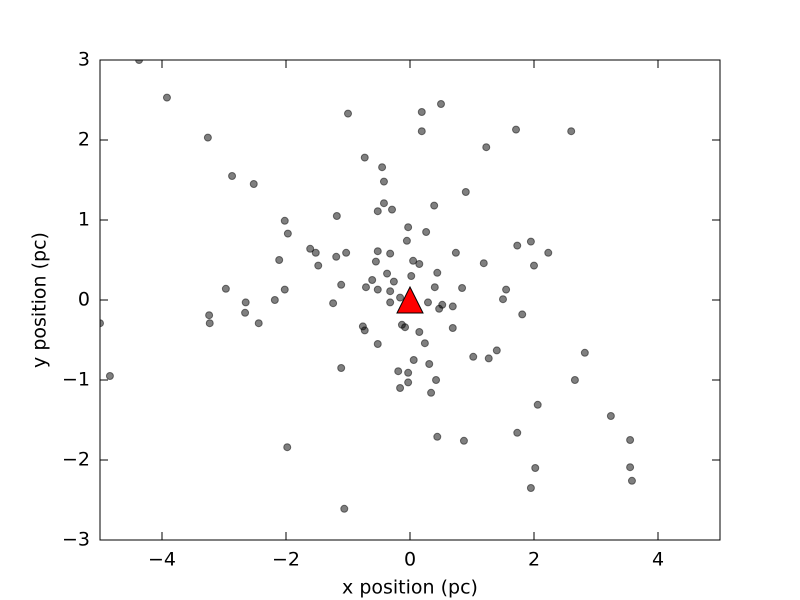  I want to click on y-tick-label: 2, so click(84, 140).